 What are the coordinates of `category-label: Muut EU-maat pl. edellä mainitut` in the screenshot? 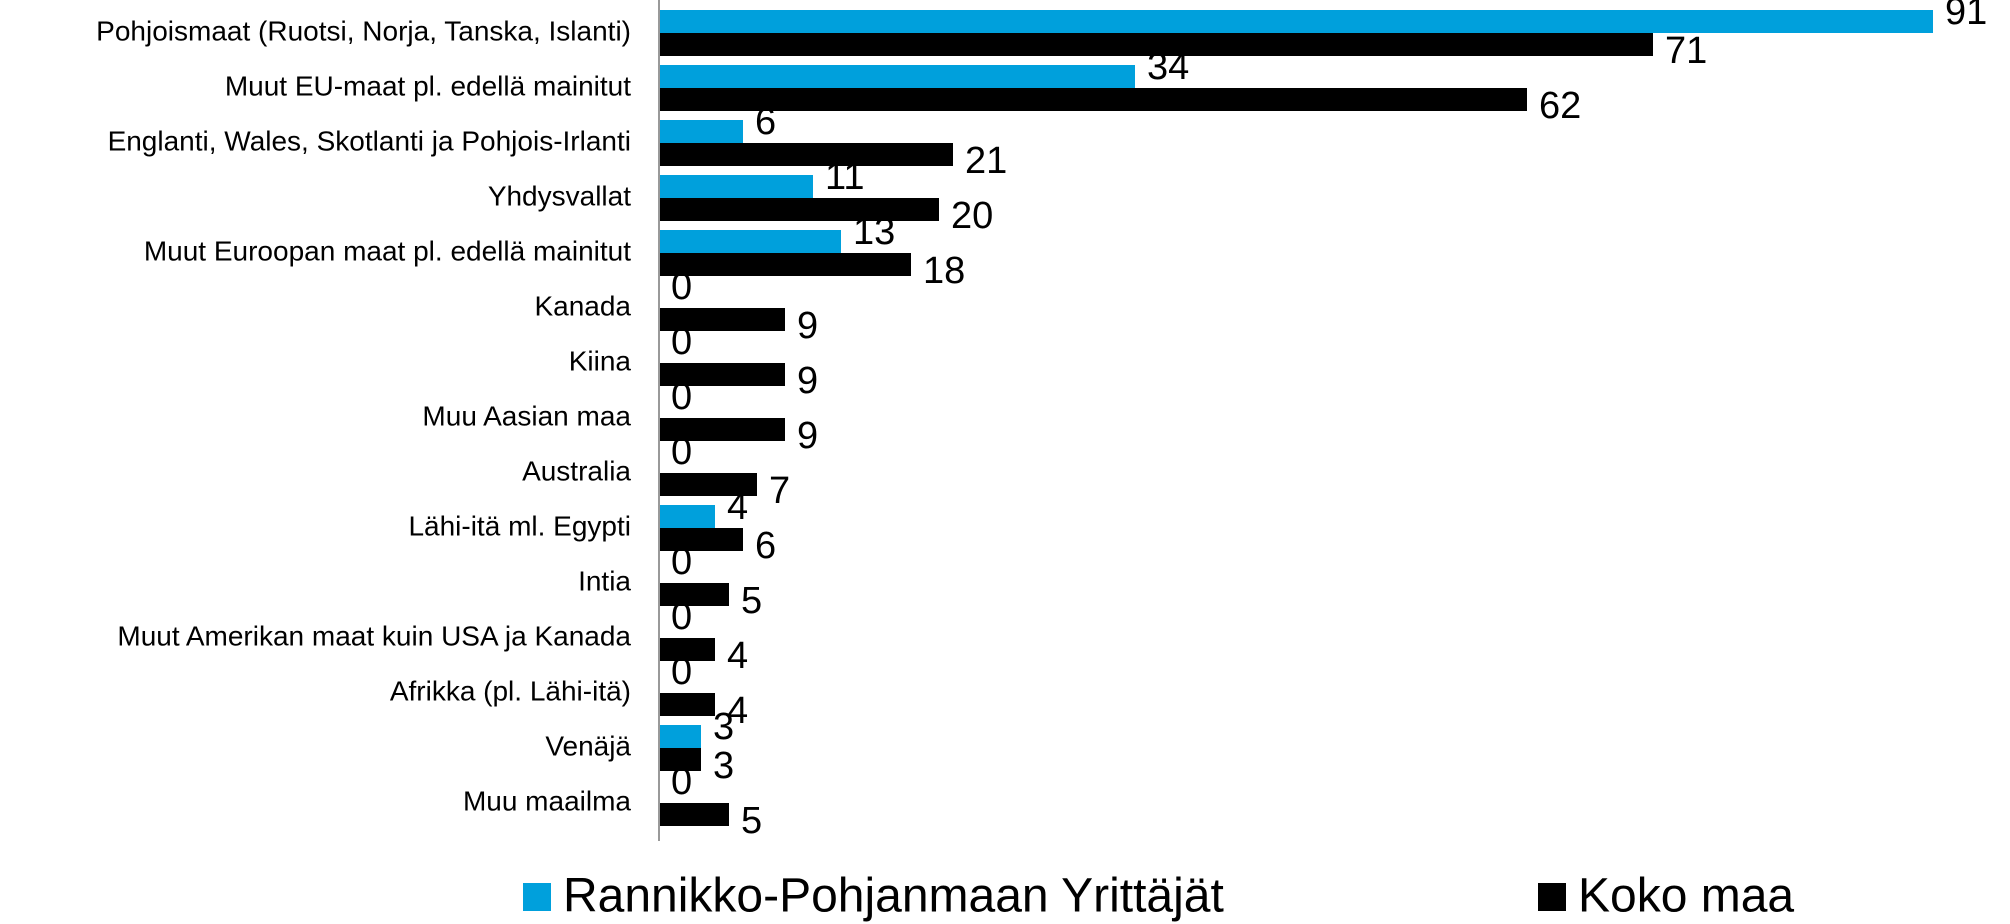 It's located at (428, 85).